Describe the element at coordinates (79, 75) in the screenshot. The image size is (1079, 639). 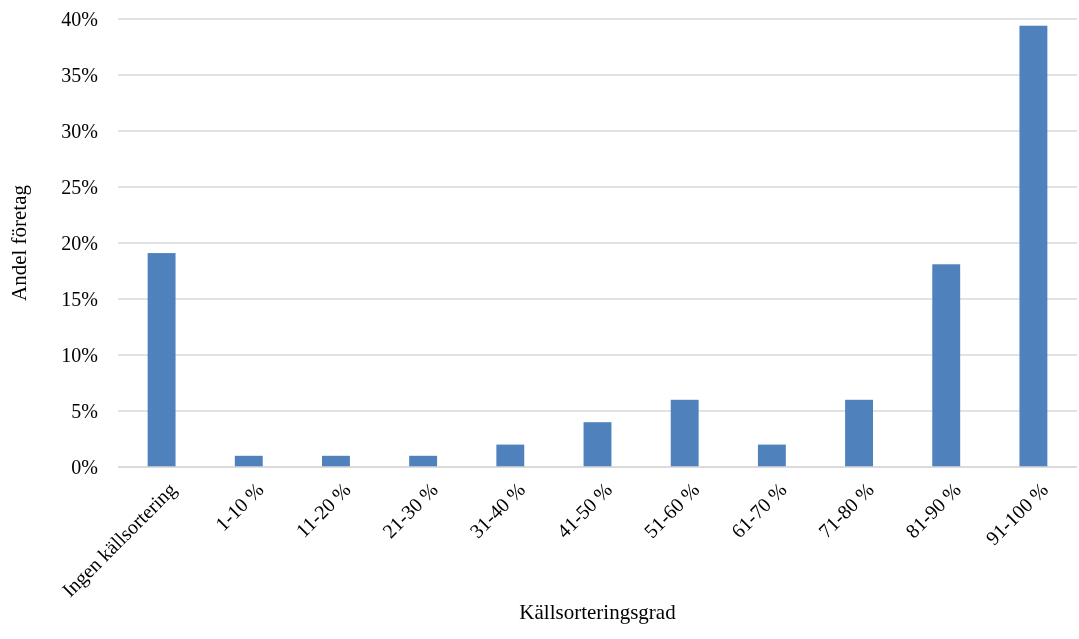
I see `y-tick-label: 35%` at that location.